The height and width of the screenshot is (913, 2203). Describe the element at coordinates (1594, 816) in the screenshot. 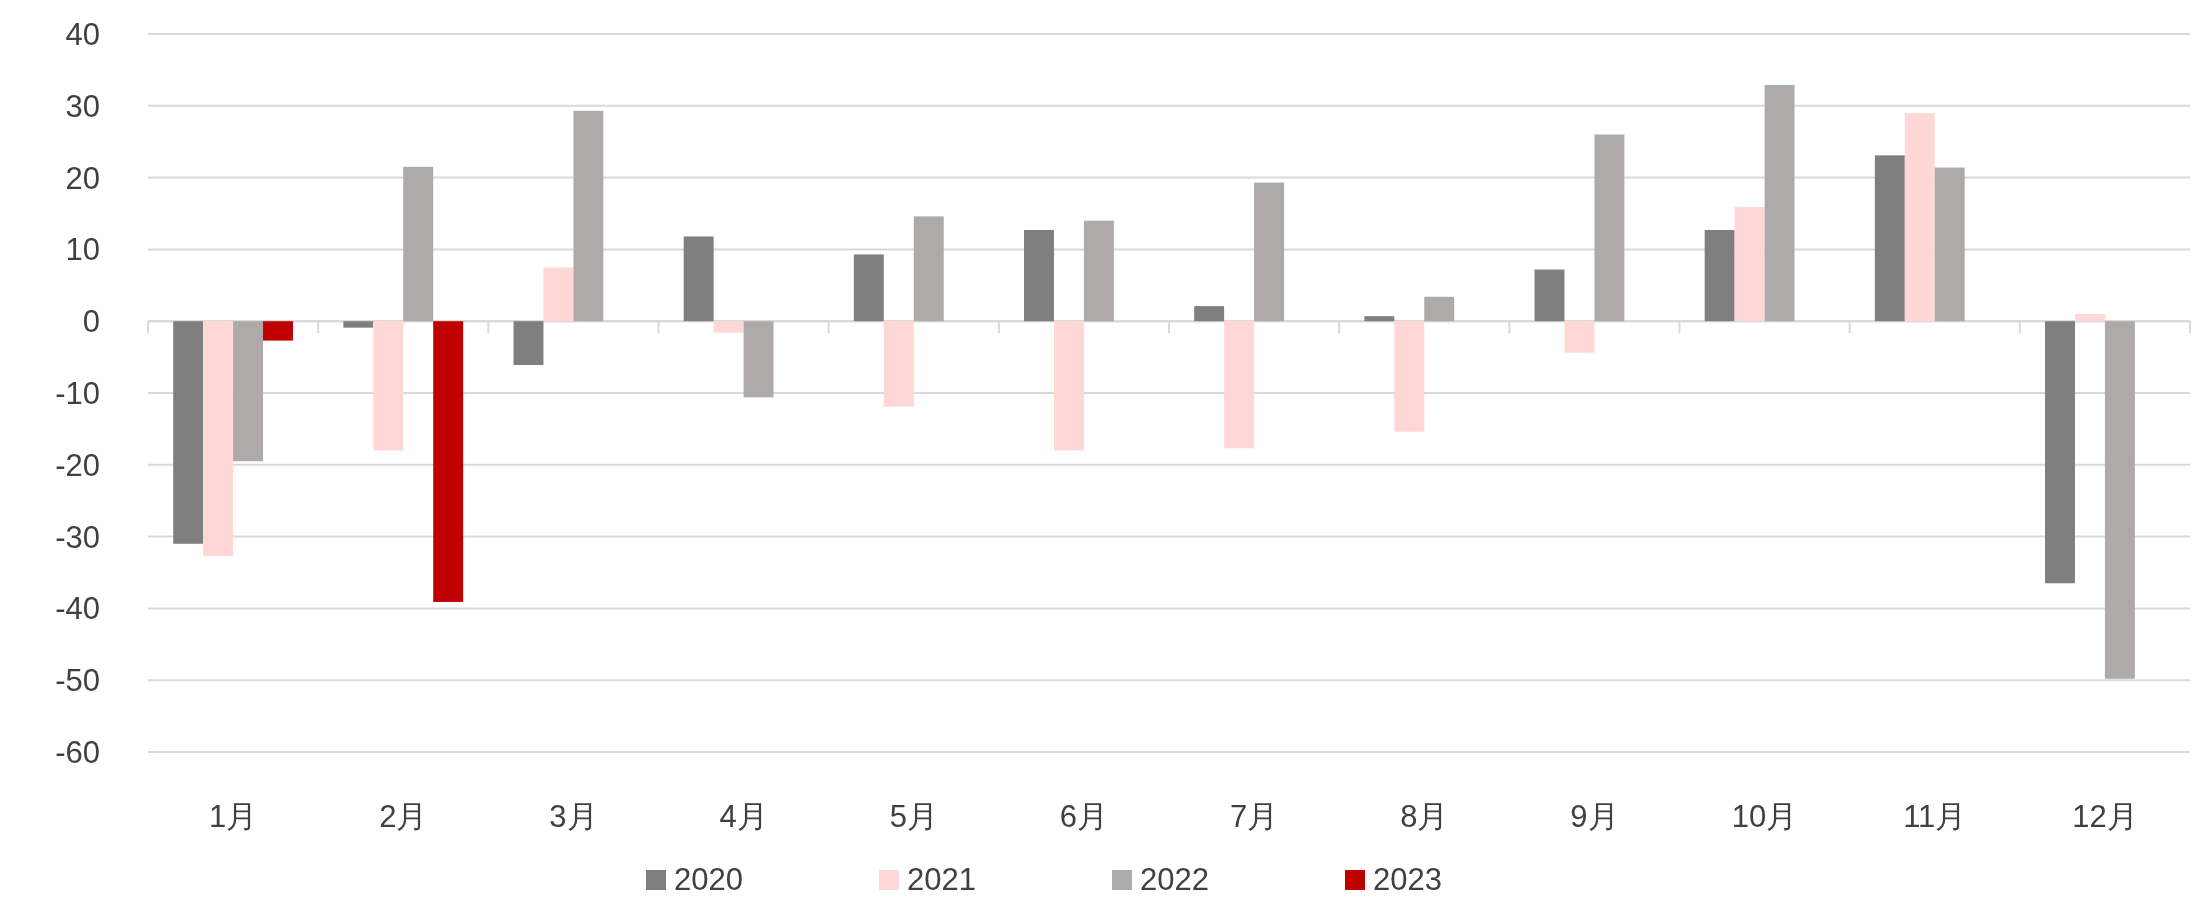

I see `x-tick-label: 9月` at that location.